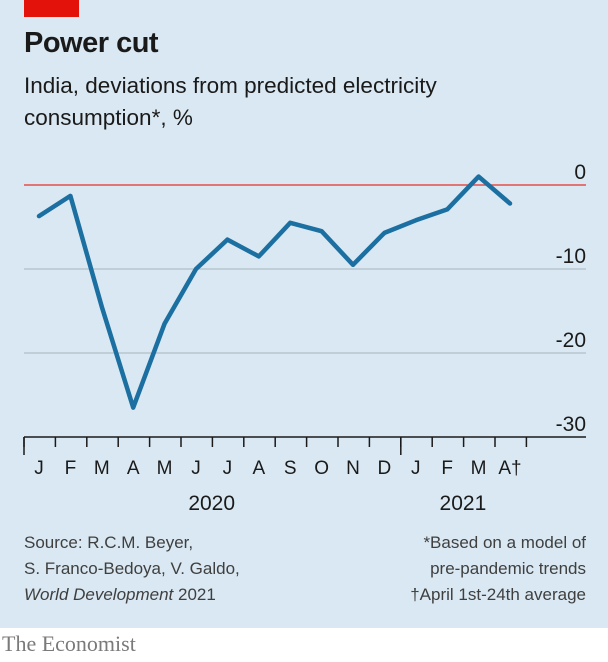 This screenshot has width=608, height=662. I want to click on y-tick-label: -10, so click(571, 256).